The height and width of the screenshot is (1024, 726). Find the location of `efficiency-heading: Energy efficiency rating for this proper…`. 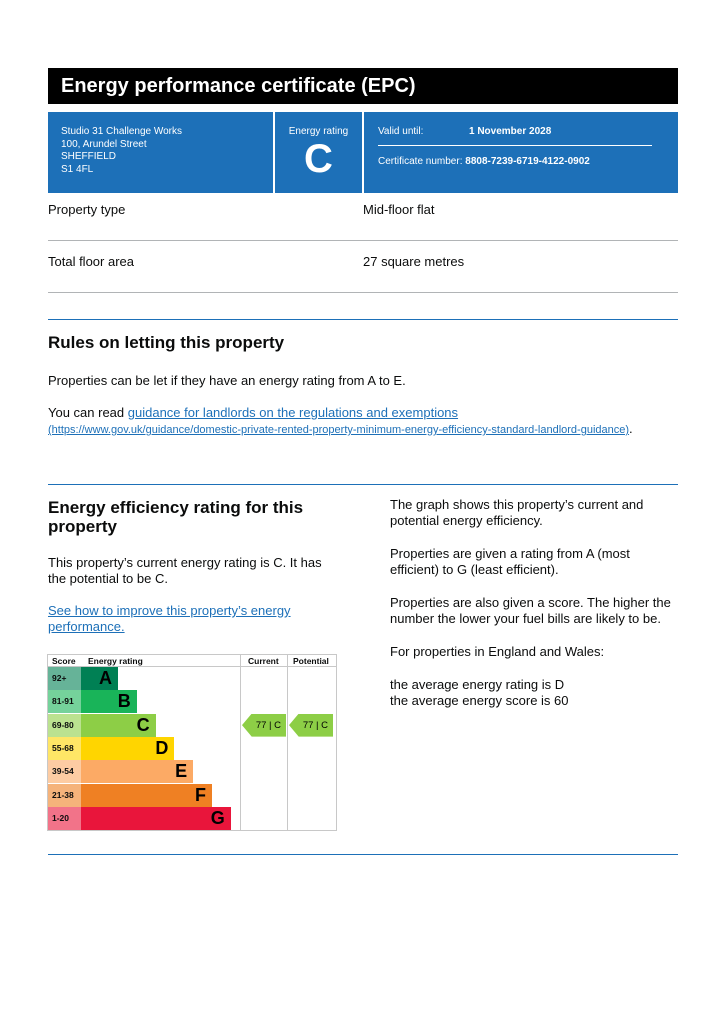

efficiency-heading: Energy efficiency rating for this proper… is located at coordinates (176, 517).